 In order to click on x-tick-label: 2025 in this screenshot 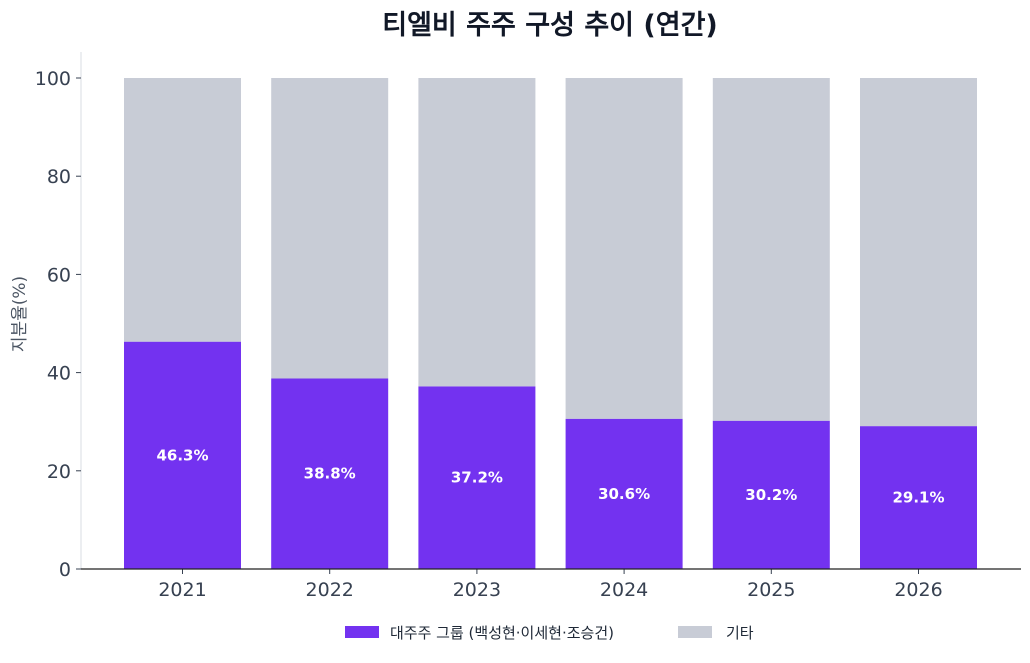, I will do `click(771, 590)`.